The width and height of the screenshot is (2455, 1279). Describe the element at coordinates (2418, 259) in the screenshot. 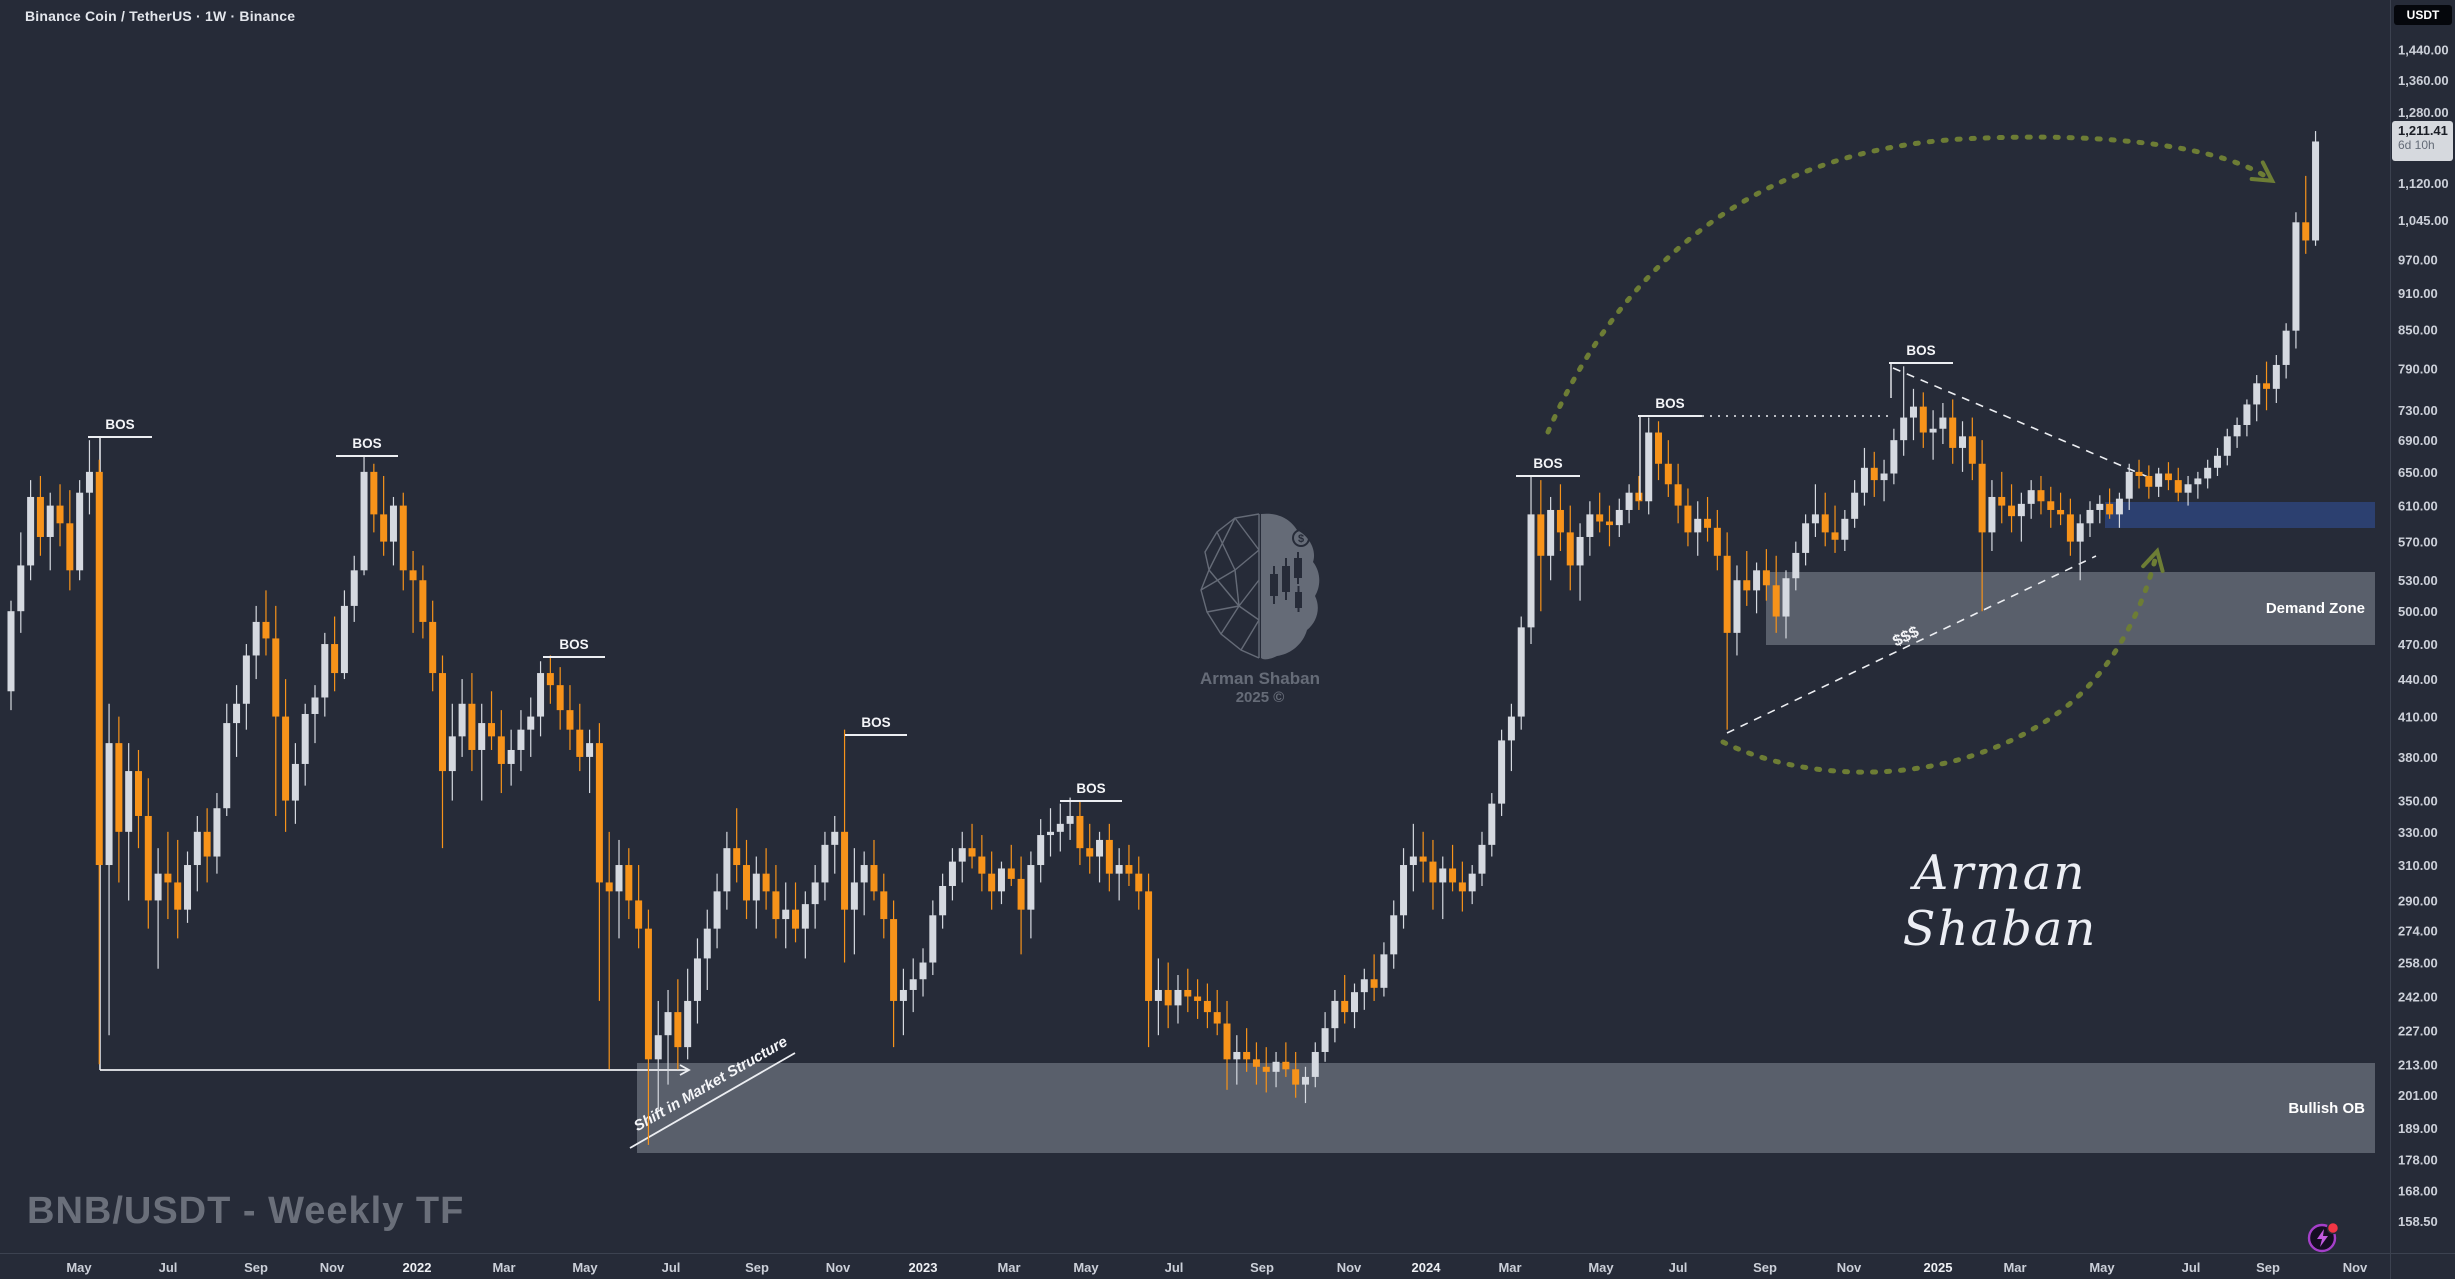

I see `price-tick-label: 970.00` at that location.